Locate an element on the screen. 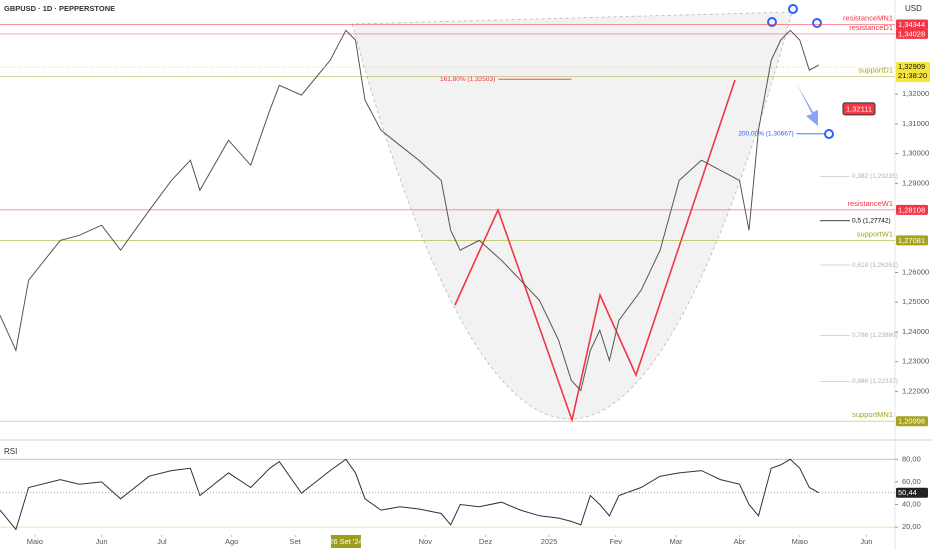 This screenshot has width=932, height=550. y-tick-label: 40,00 is located at coordinates (911, 503).